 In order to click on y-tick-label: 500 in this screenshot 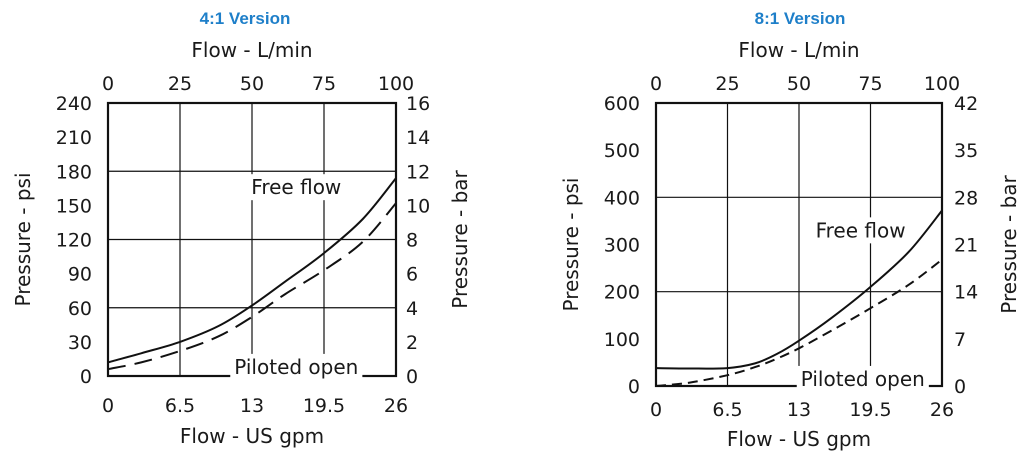, I will do `click(622, 151)`.